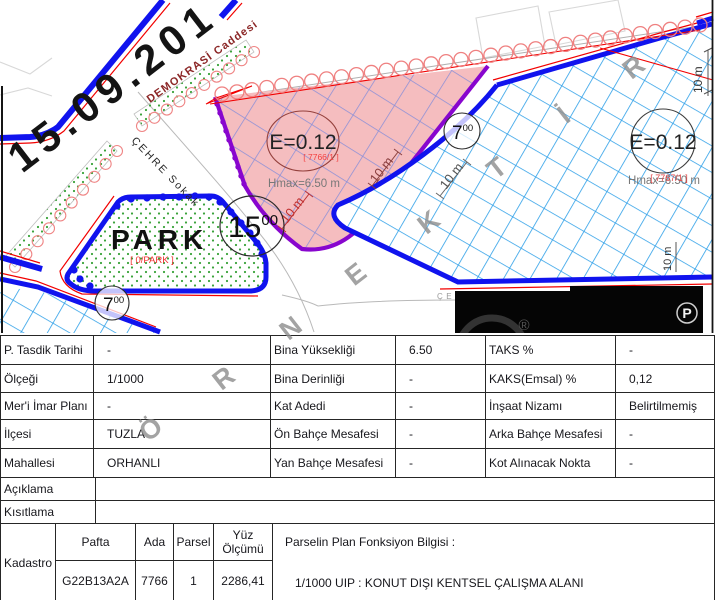 Image resolution: width=715 pixels, height=600 pixels. I want to click on arka-bahce-mesafesi-label: Arka Bahçe Mesafesi, so click(551, 434).